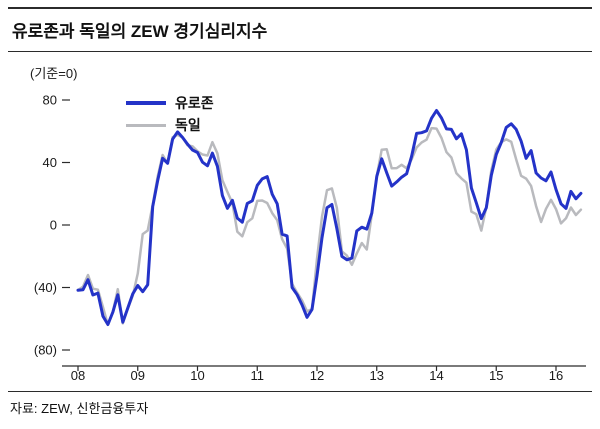 The height and width of the screenshot is (429, 600). I want to click on eurozone-line-swatch, so click(146, 103).